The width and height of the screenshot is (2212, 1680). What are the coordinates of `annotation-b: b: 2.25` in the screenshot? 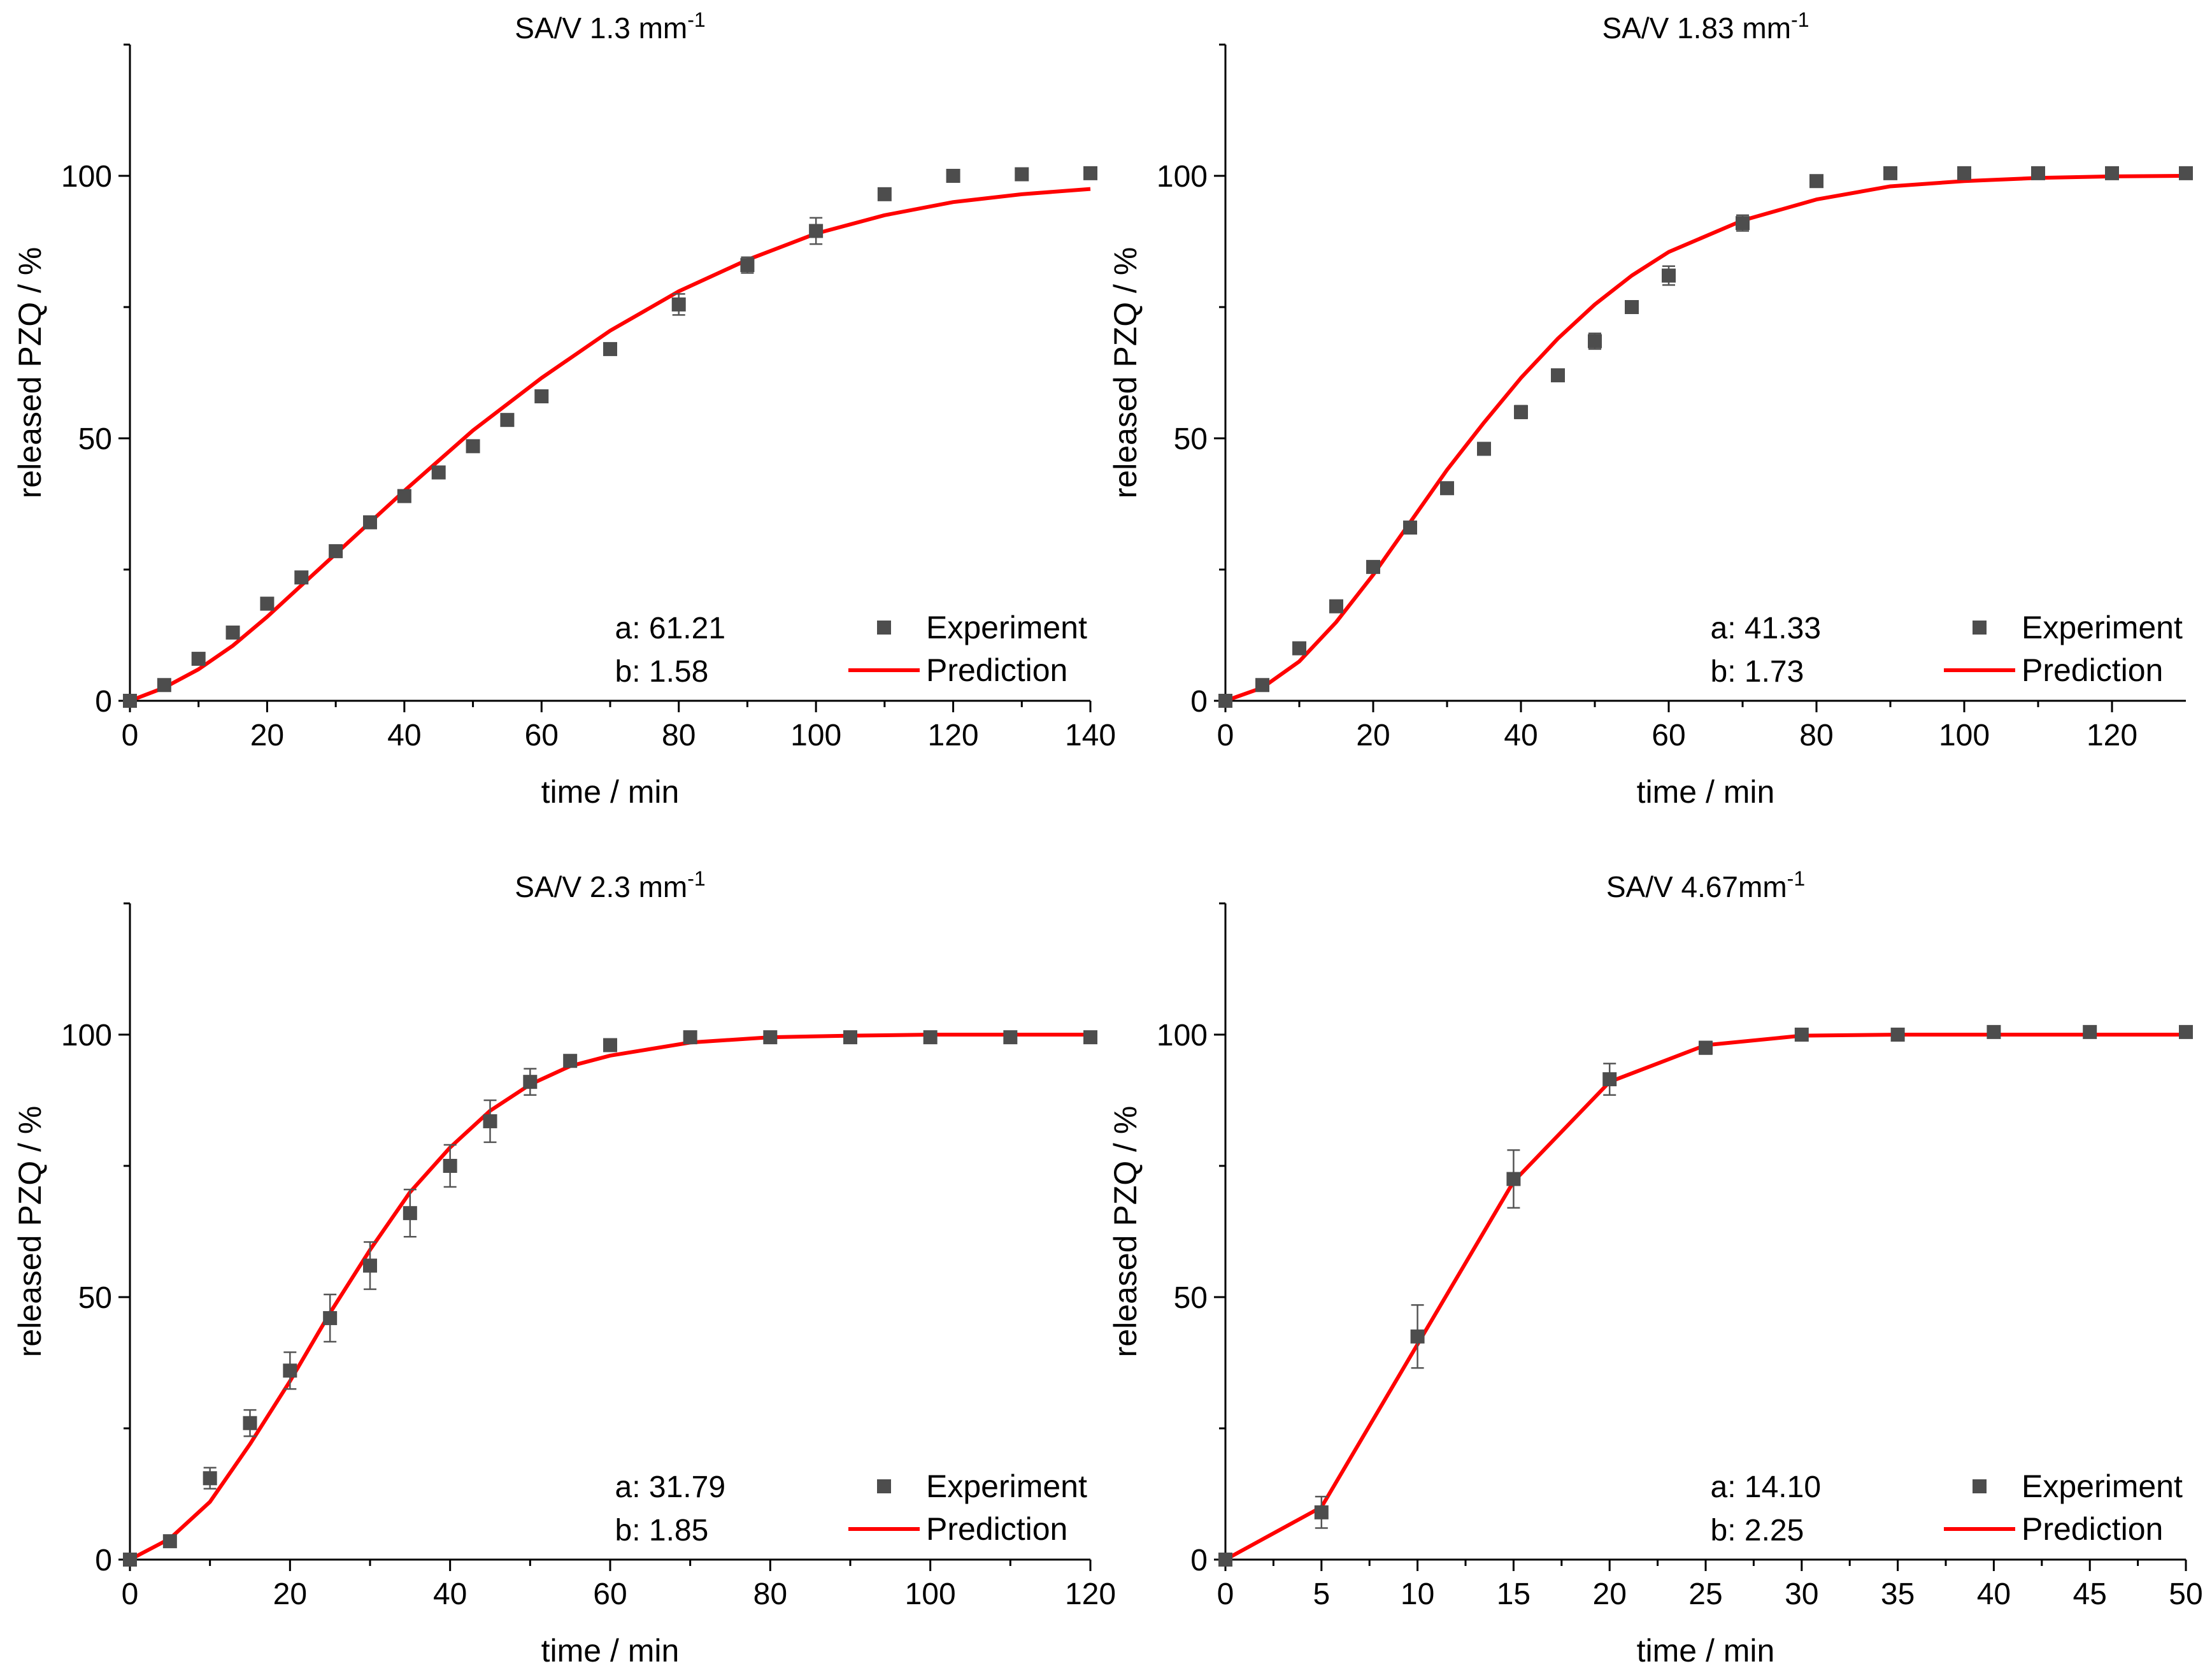 It's located at (1757, 1530).